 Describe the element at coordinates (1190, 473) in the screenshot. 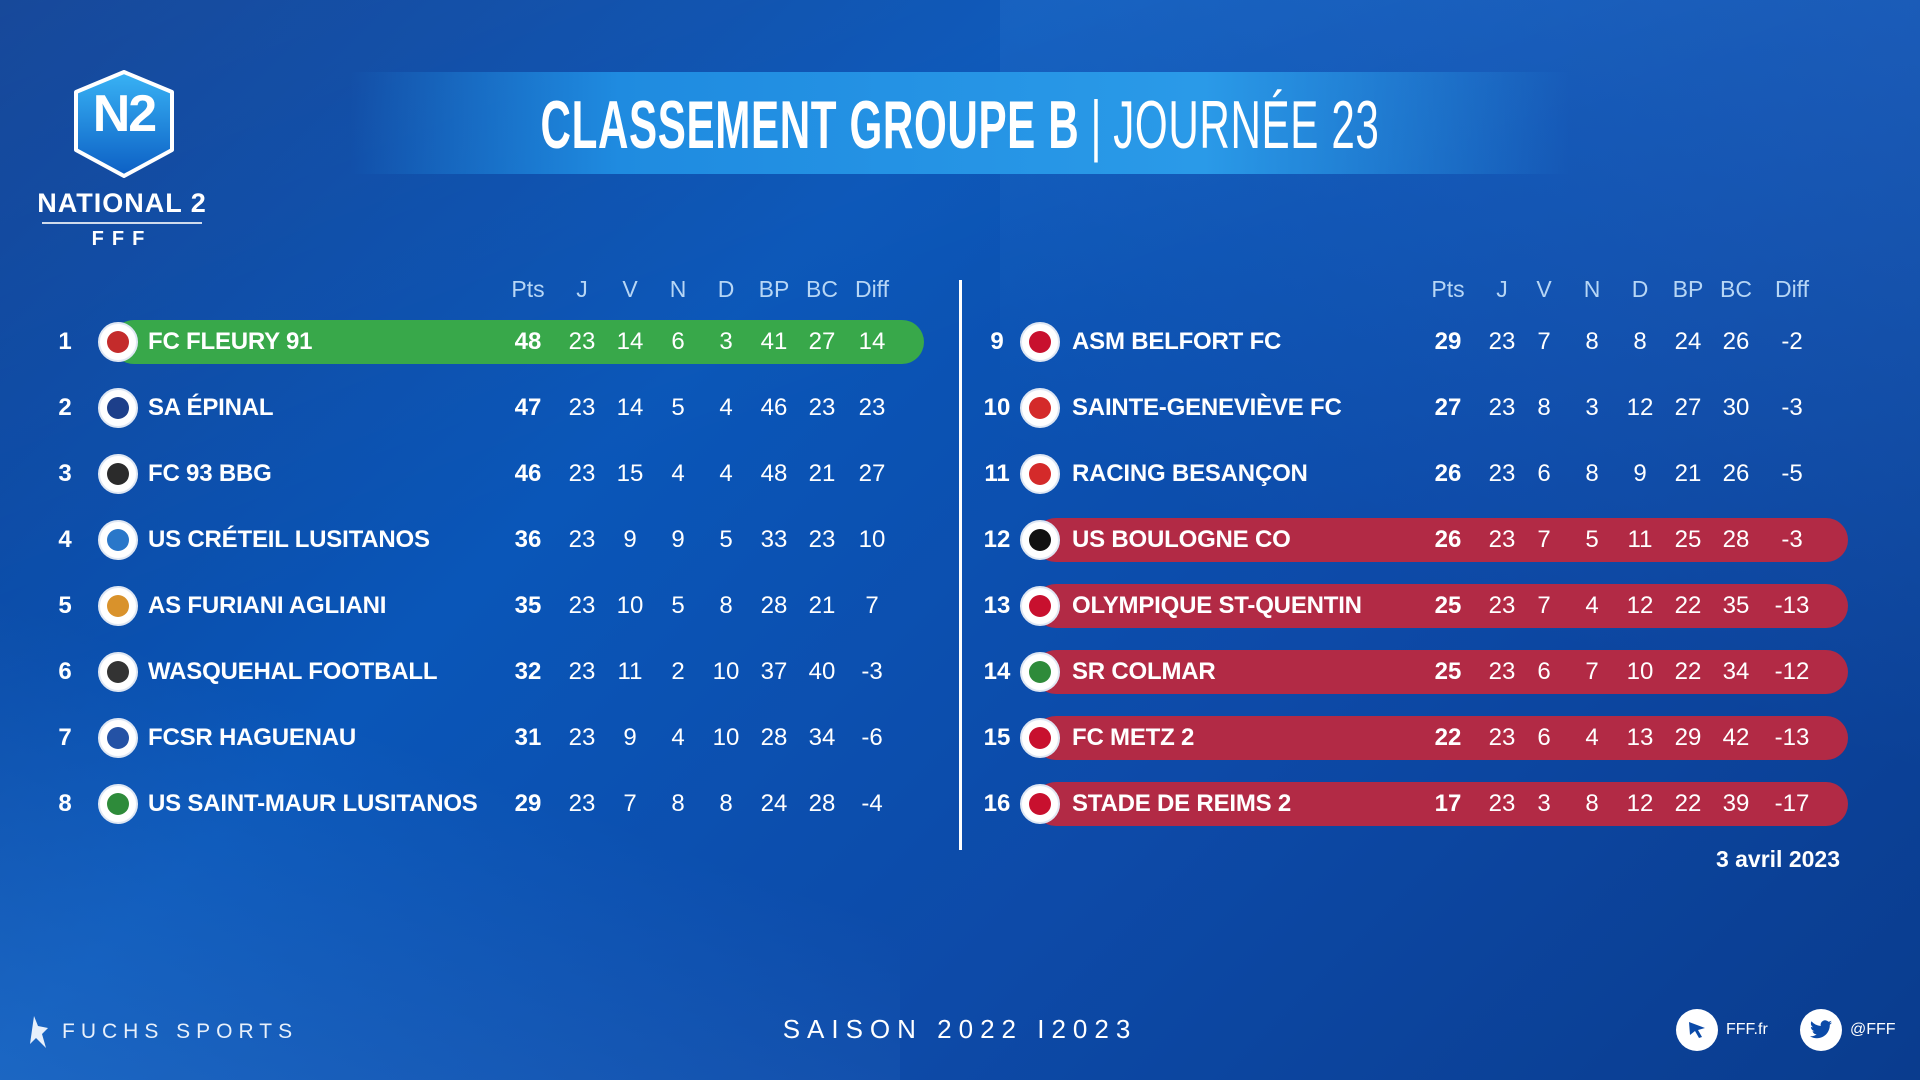

I see `team-name: RACING BESANÇON` at that location.